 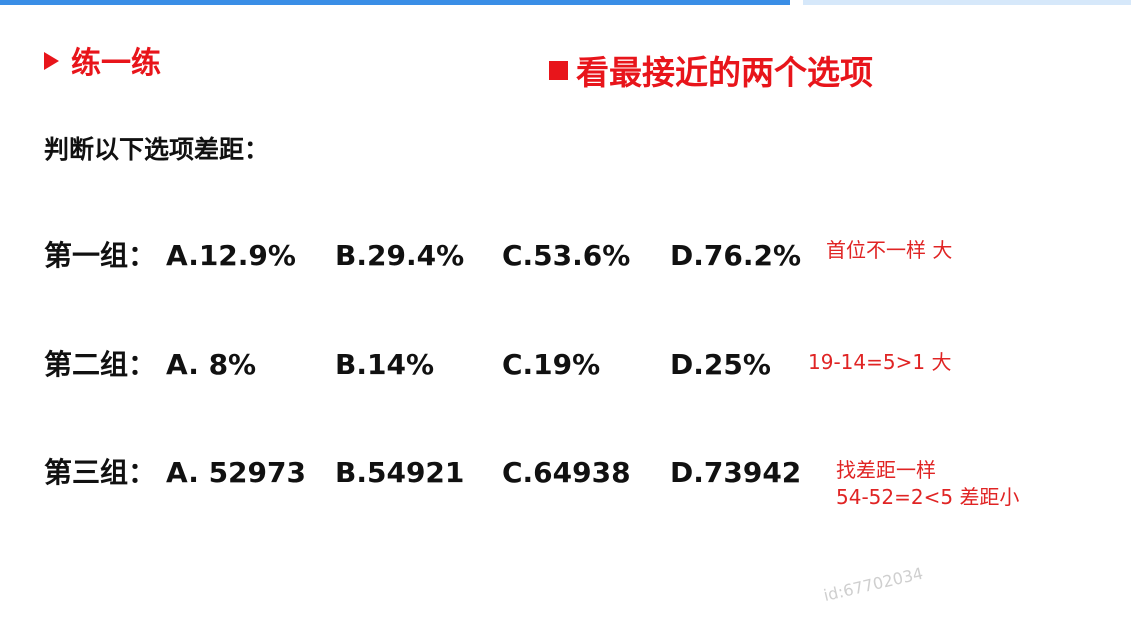 I want to click on option-b: B.14%, so click(x=384, y=364).